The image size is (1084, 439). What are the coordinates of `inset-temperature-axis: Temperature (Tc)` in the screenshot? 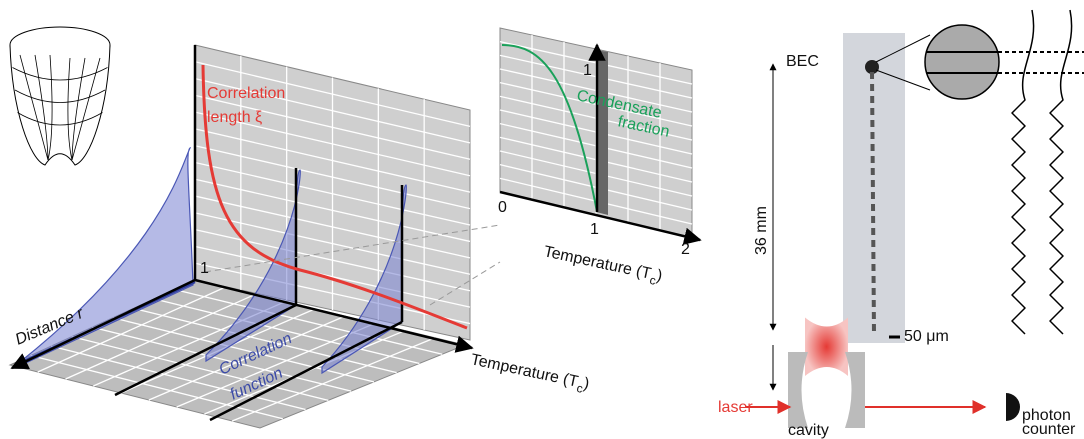 It's located at (602, 266).